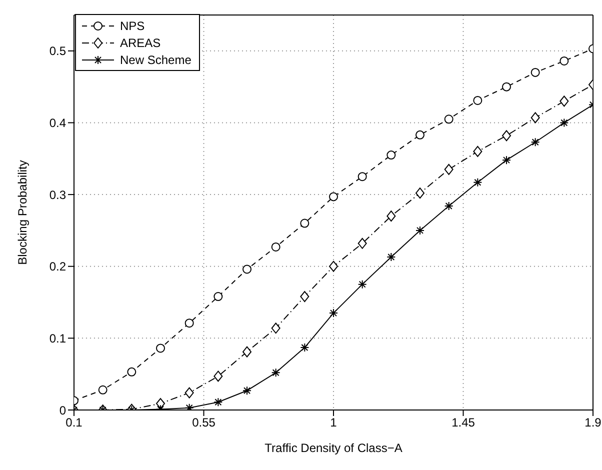  I want to click on y-tick-label: 0, so click(62, 410).